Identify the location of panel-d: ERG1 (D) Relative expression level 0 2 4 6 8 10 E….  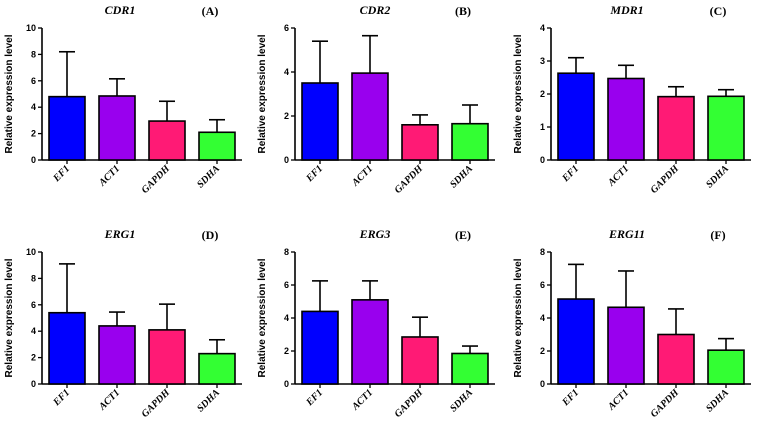
(123, 323).